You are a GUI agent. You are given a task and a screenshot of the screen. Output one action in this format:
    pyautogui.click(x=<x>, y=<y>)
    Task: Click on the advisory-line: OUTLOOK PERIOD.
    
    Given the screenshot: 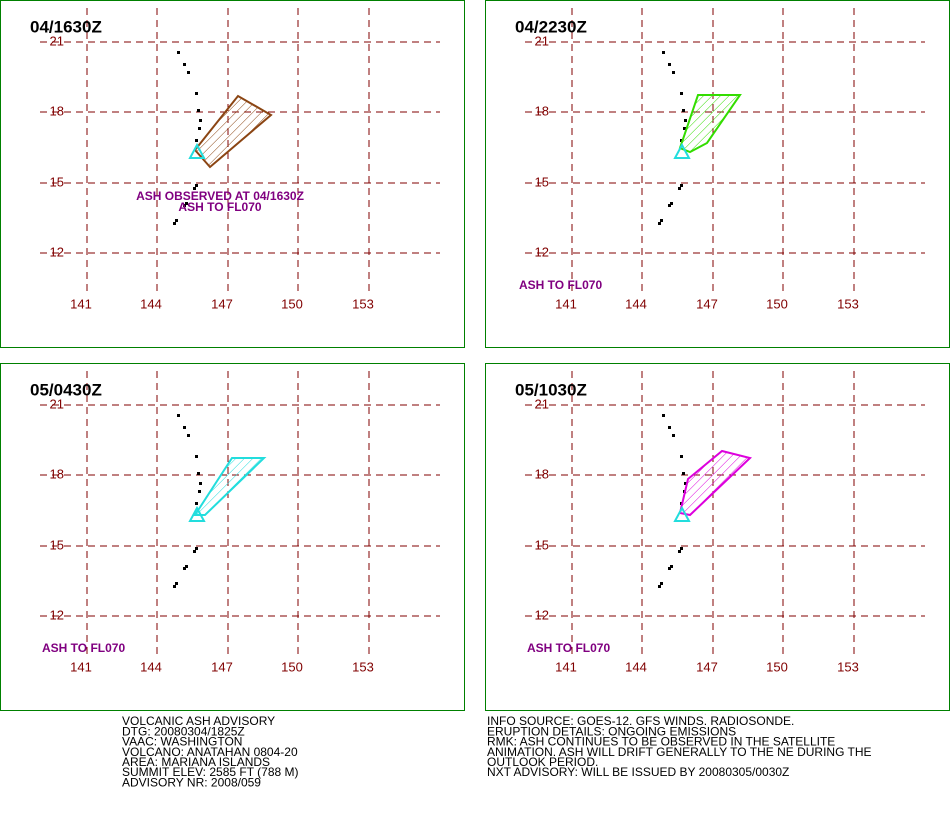 What is the action you would take?
    pyautogui.click(x=542, y=762)
    